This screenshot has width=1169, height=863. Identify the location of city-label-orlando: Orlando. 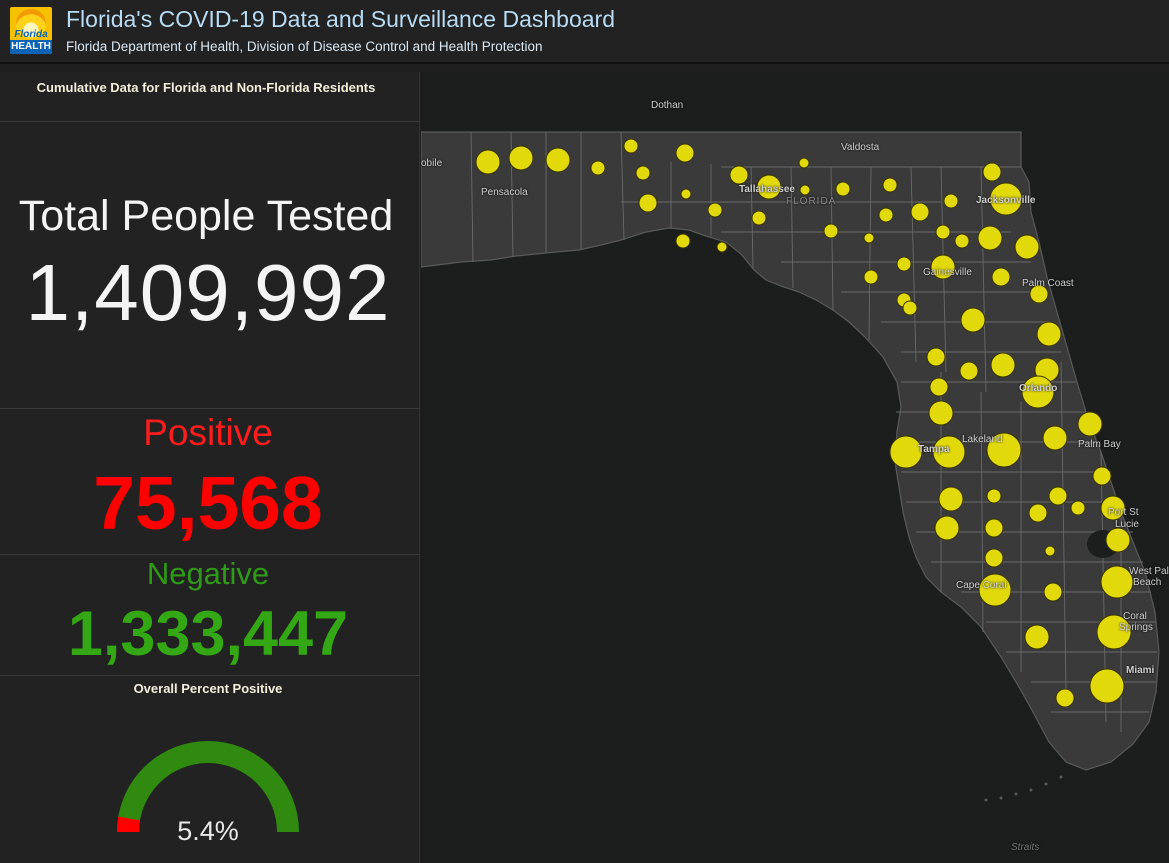
(1038, 388).